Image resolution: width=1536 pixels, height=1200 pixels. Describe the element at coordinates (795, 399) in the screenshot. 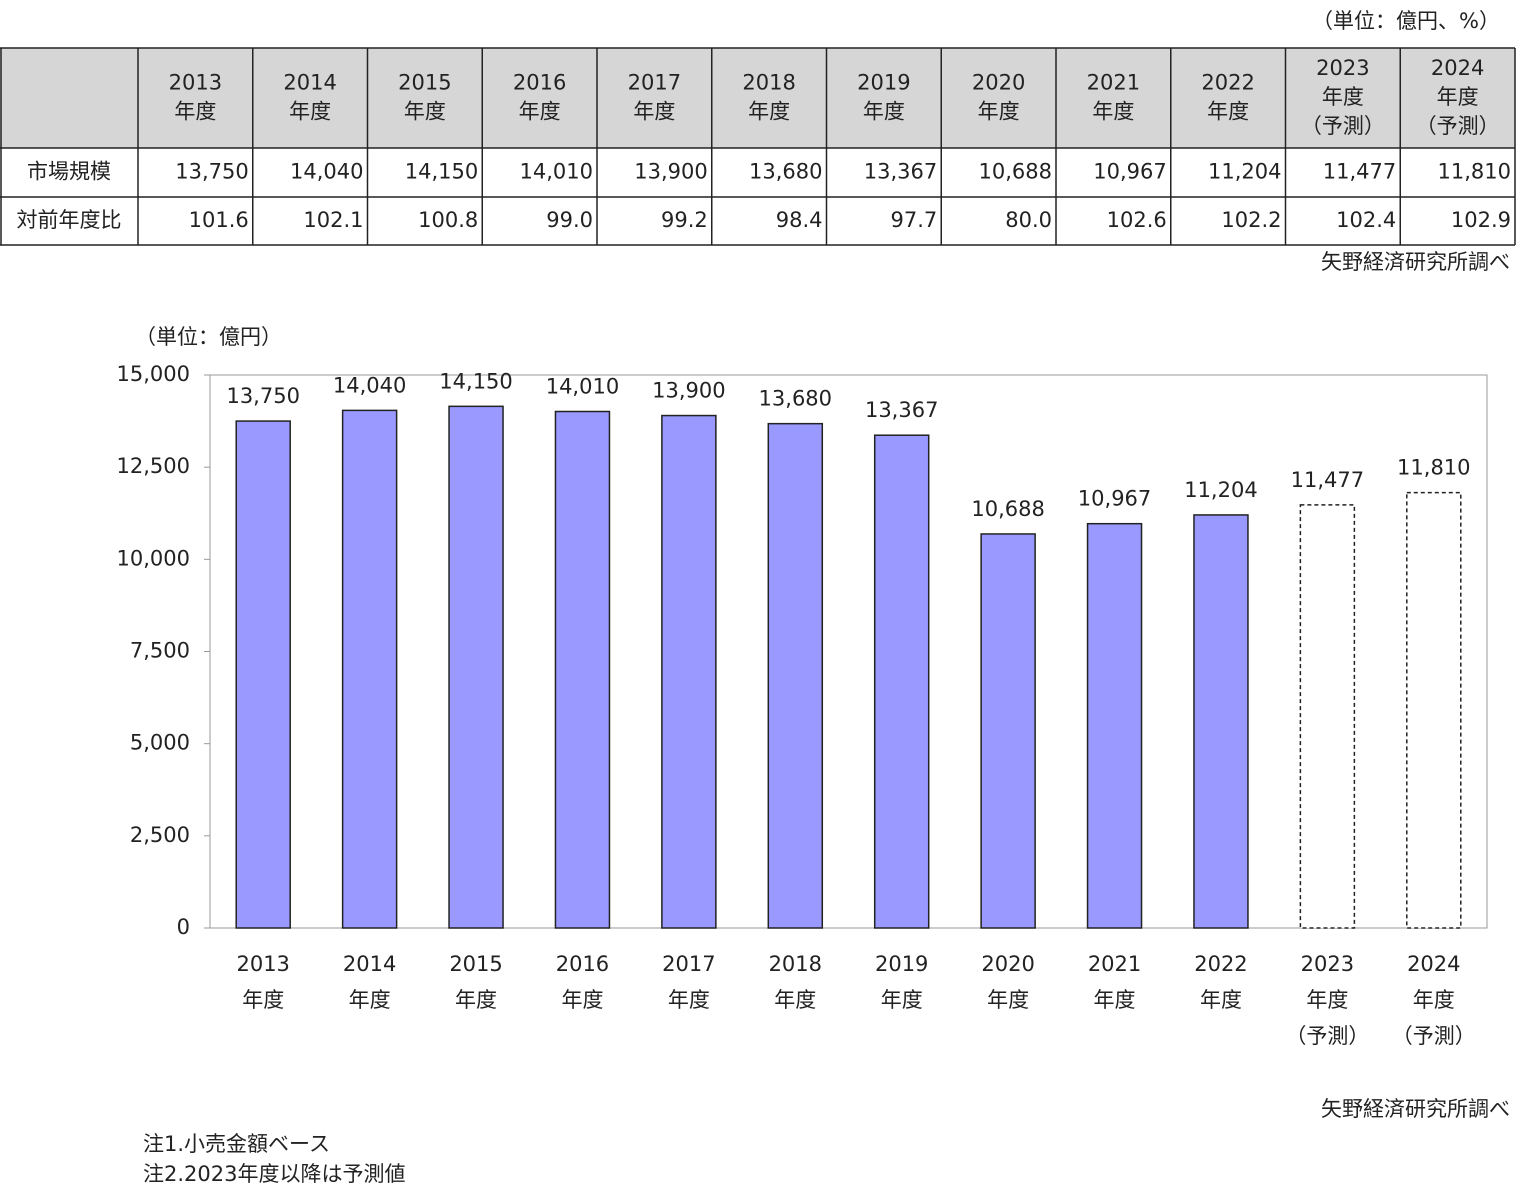

I see `value-label: 13,680` at that location.